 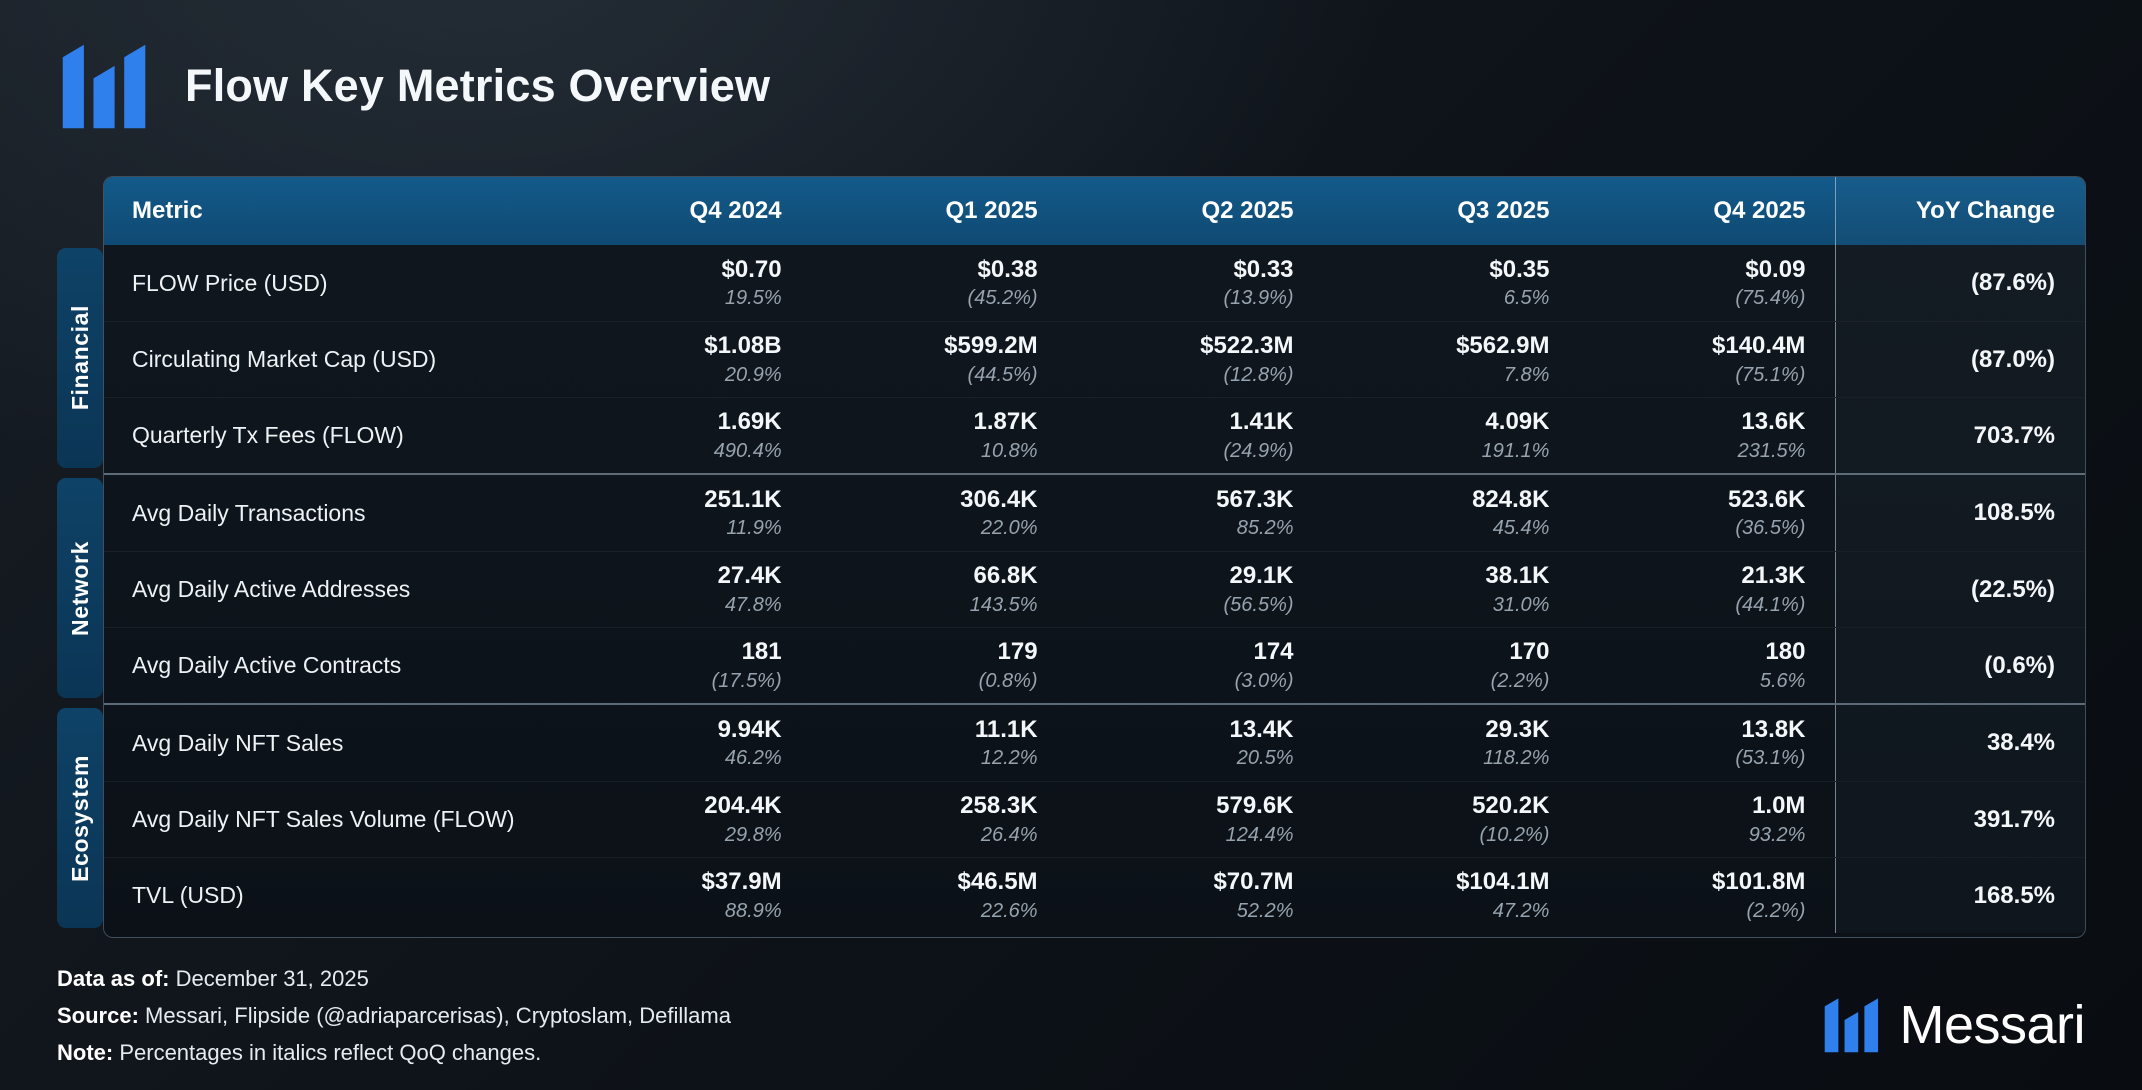 I want to click on cell-qoq-change: 29.8%, so click(x=753, y=834).